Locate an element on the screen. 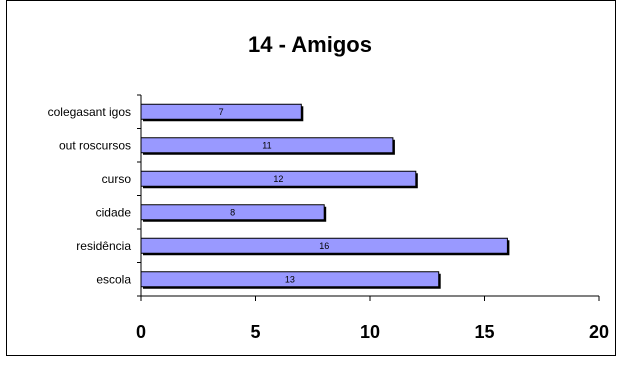  category-label-cidade: cidade is located at coordinates (114, 212).